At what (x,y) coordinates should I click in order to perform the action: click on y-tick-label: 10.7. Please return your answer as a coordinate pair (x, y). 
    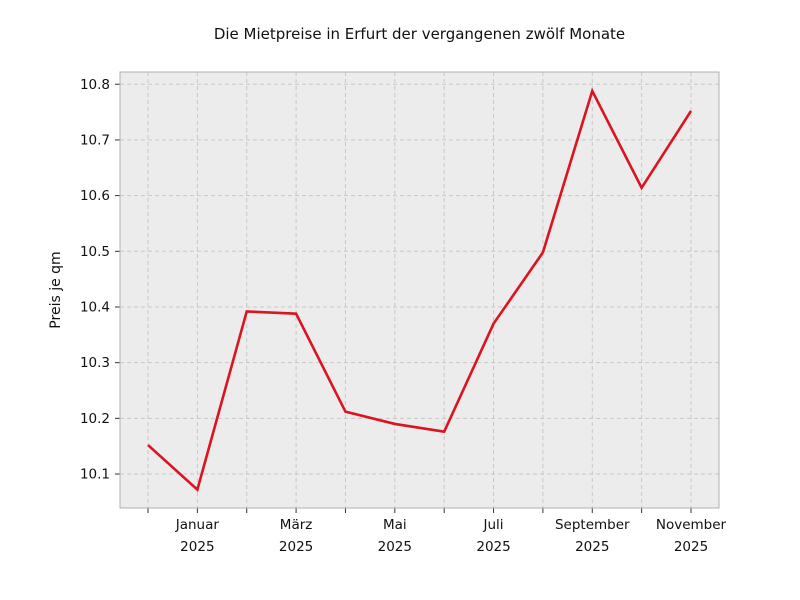
    Looking at the image, I should click on (95, 140).